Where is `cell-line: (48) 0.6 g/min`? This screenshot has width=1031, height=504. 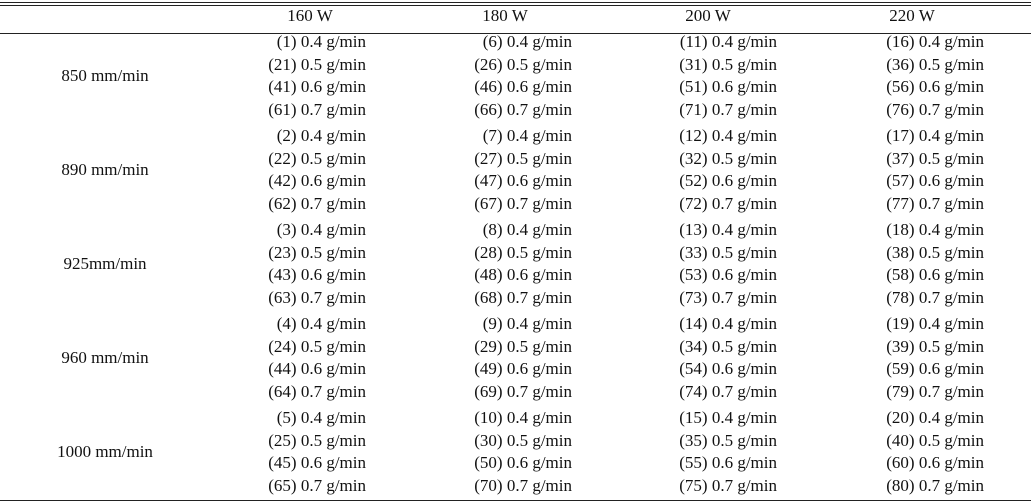 cell-line: (48) 0.6 g/min is located at coordinates (523, 274).